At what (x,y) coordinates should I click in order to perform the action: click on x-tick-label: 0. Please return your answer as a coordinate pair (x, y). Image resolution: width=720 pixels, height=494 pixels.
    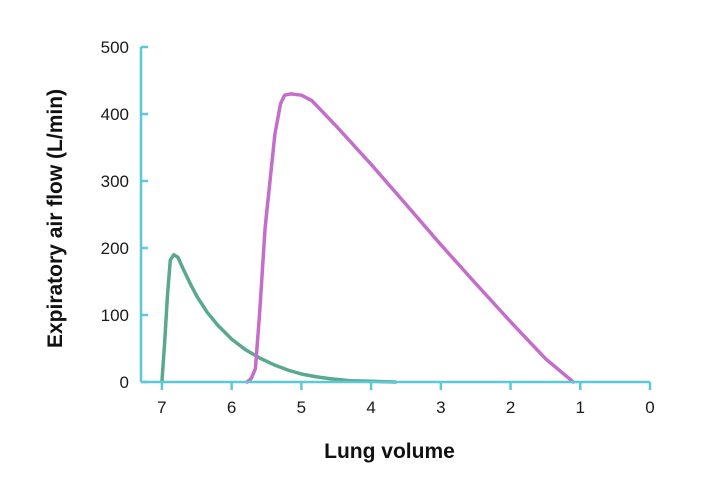
    Looking at the image, I should click on (649, 407).